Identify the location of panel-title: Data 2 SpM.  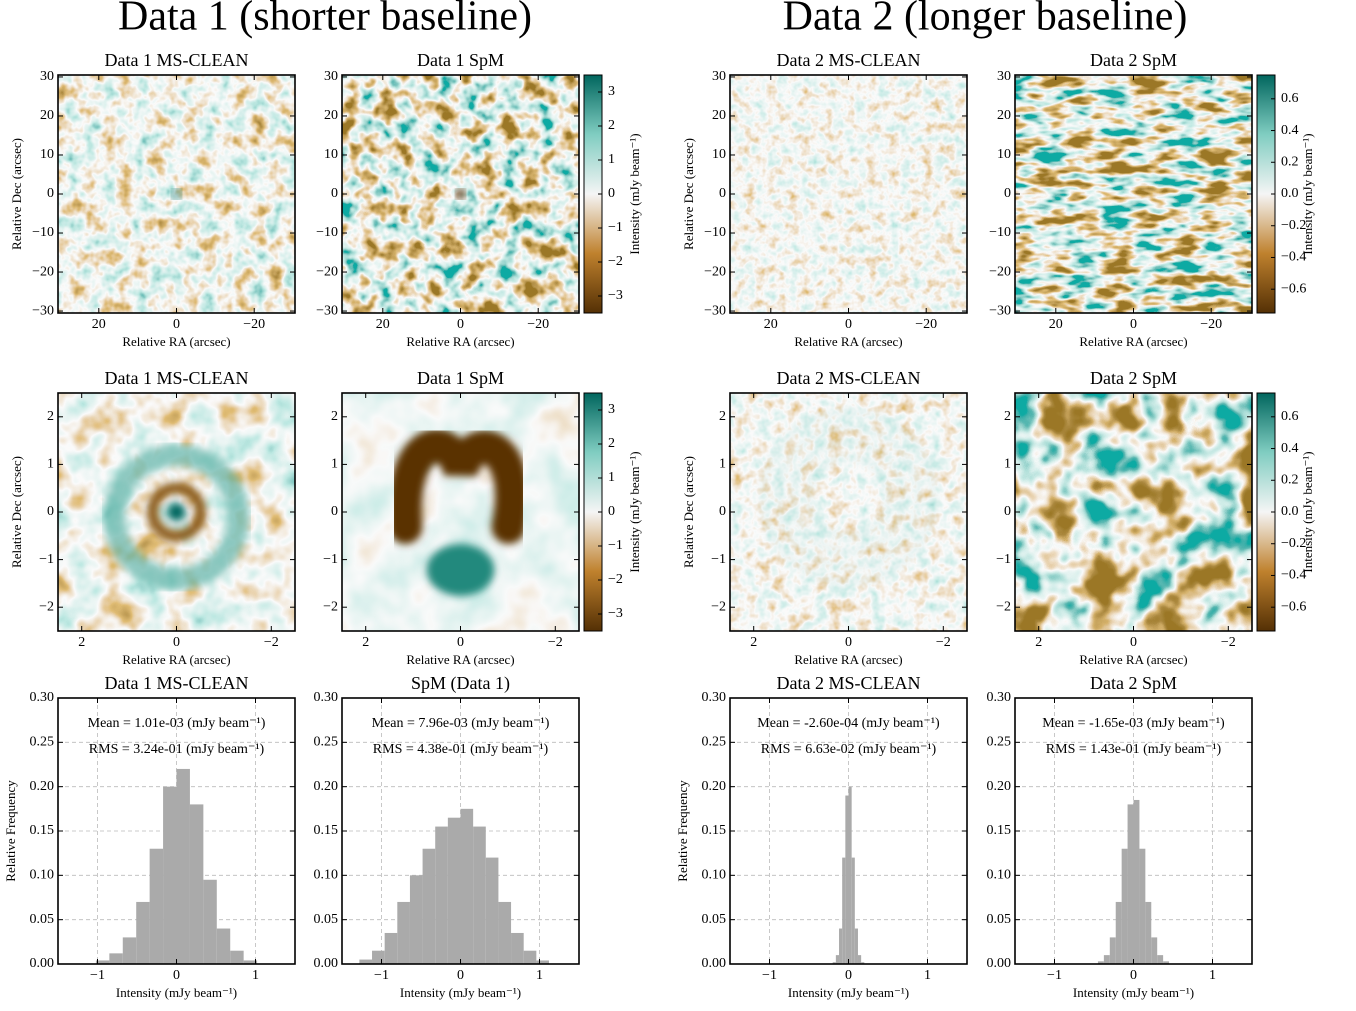
(1133, 60).